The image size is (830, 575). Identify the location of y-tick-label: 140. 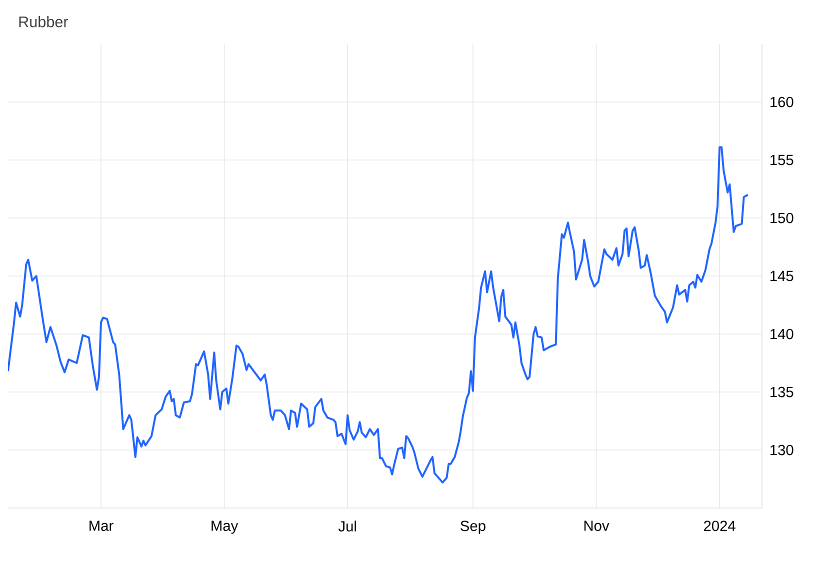
(782, 334).